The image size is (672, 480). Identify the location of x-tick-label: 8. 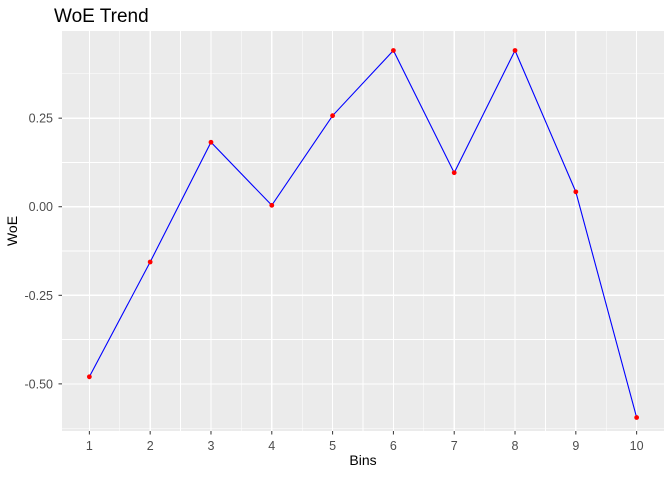
(515, 446).